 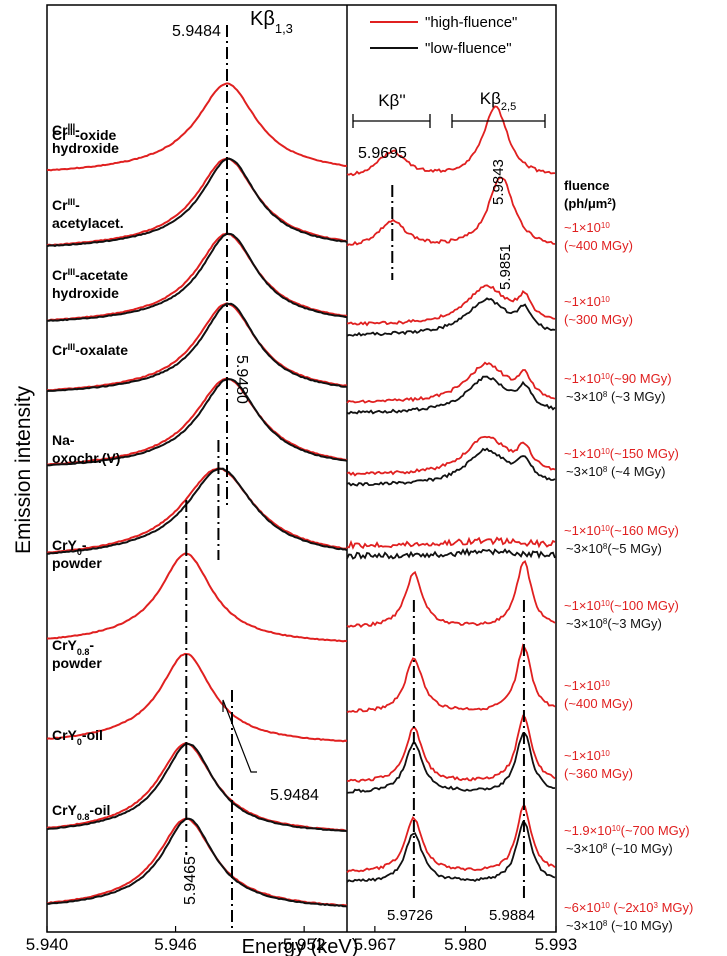 What do you see at coordinates (69, 547) in the screenshot?
I see `sample-label: CrY0-` at bounding box center [69, 547].